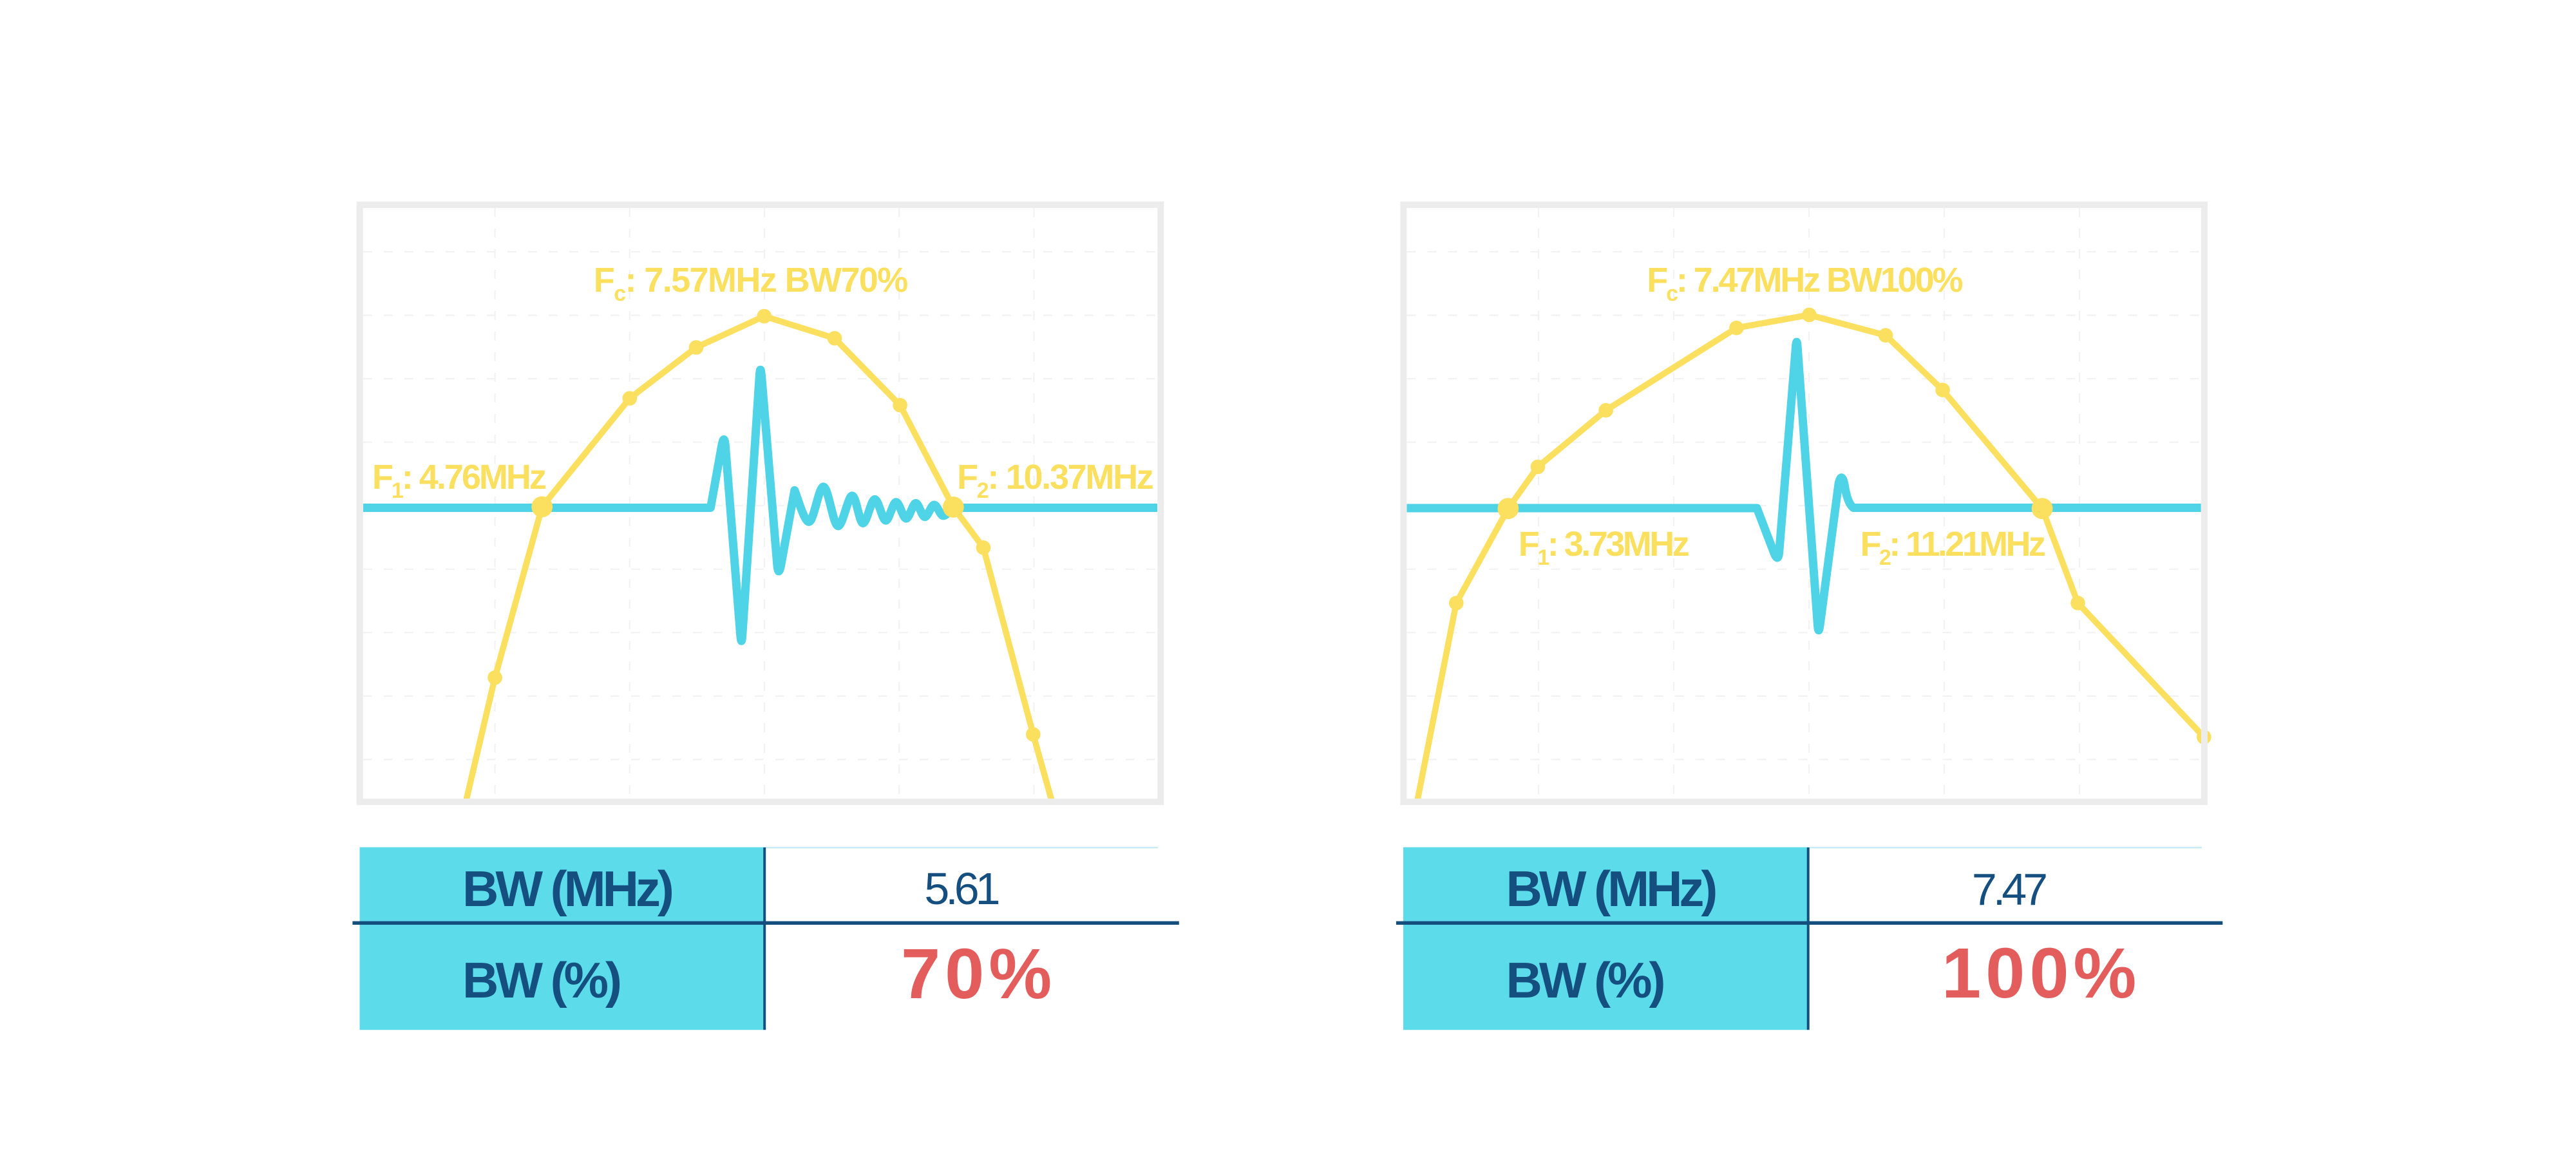  What do you see at coordinates (1604, 547) in the screenshot?
I see `svg-text: F1: 3.73MHz` at bounding box center [1604, 547].